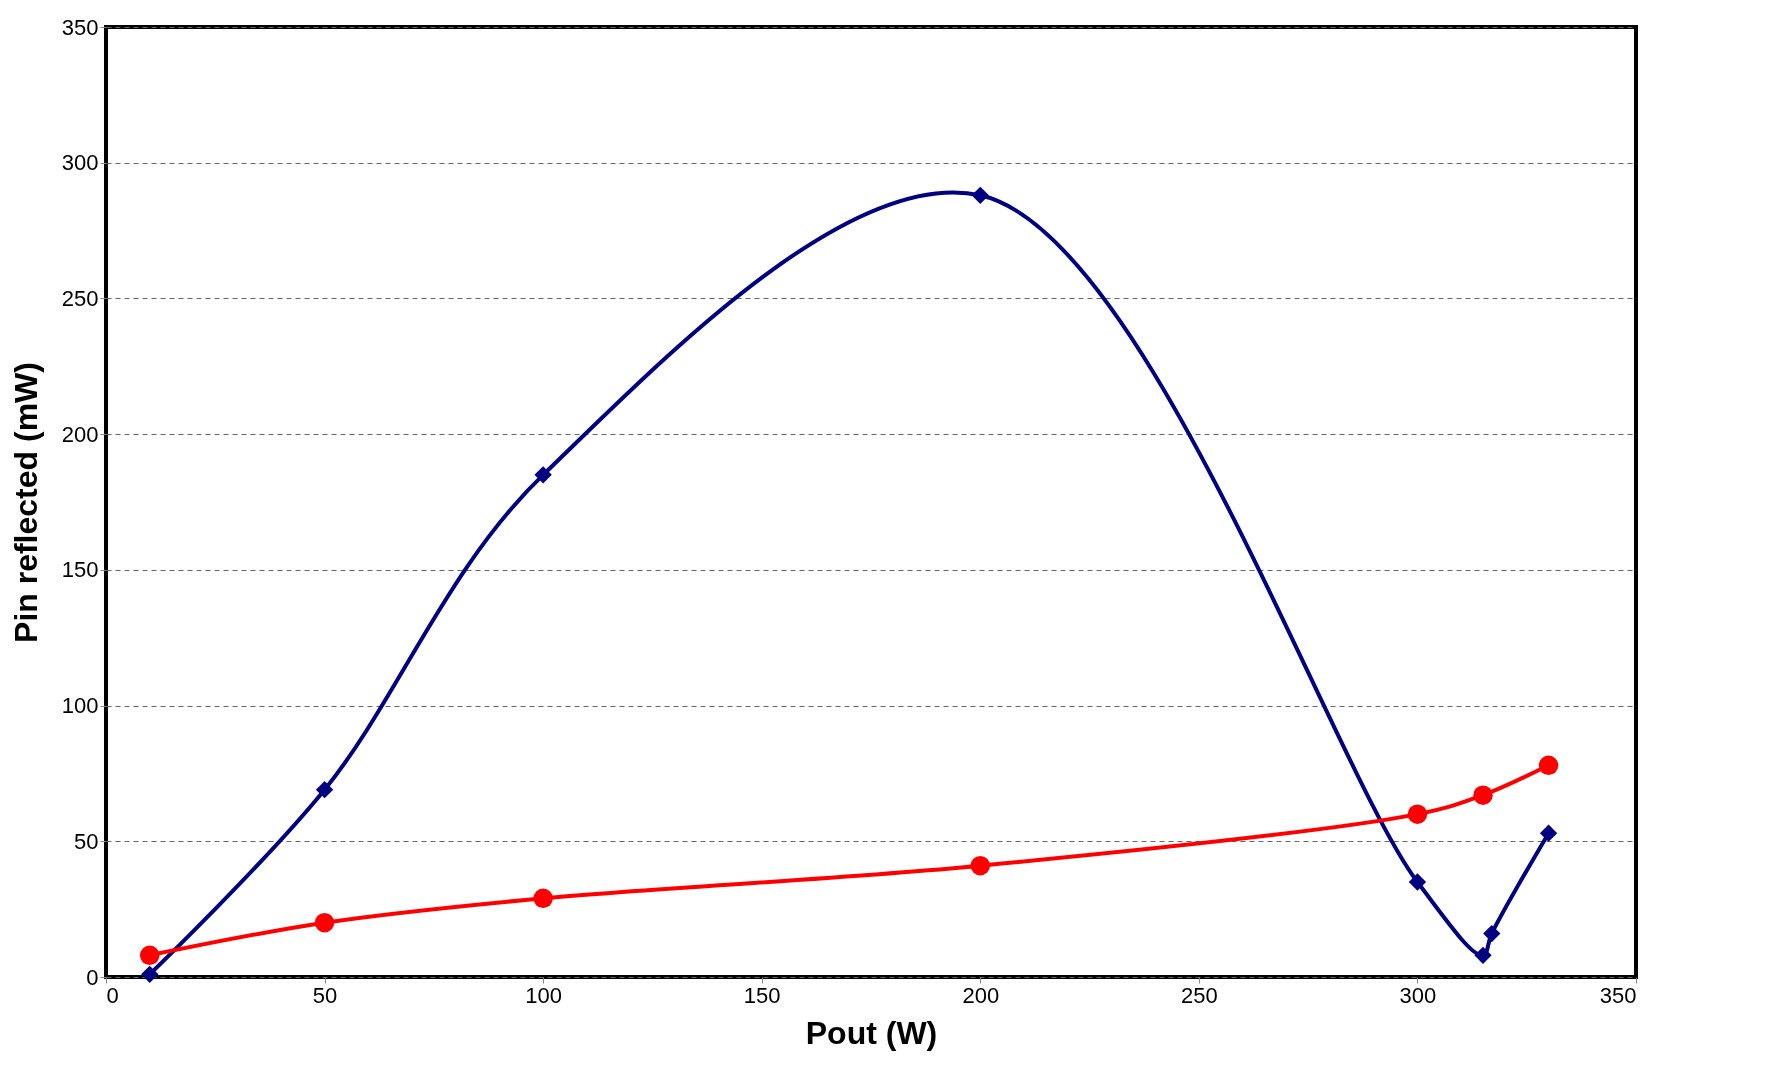 This screenshot has width=1781, height=1092. I want to click on x-tick-label: 0, so click(112, 995).